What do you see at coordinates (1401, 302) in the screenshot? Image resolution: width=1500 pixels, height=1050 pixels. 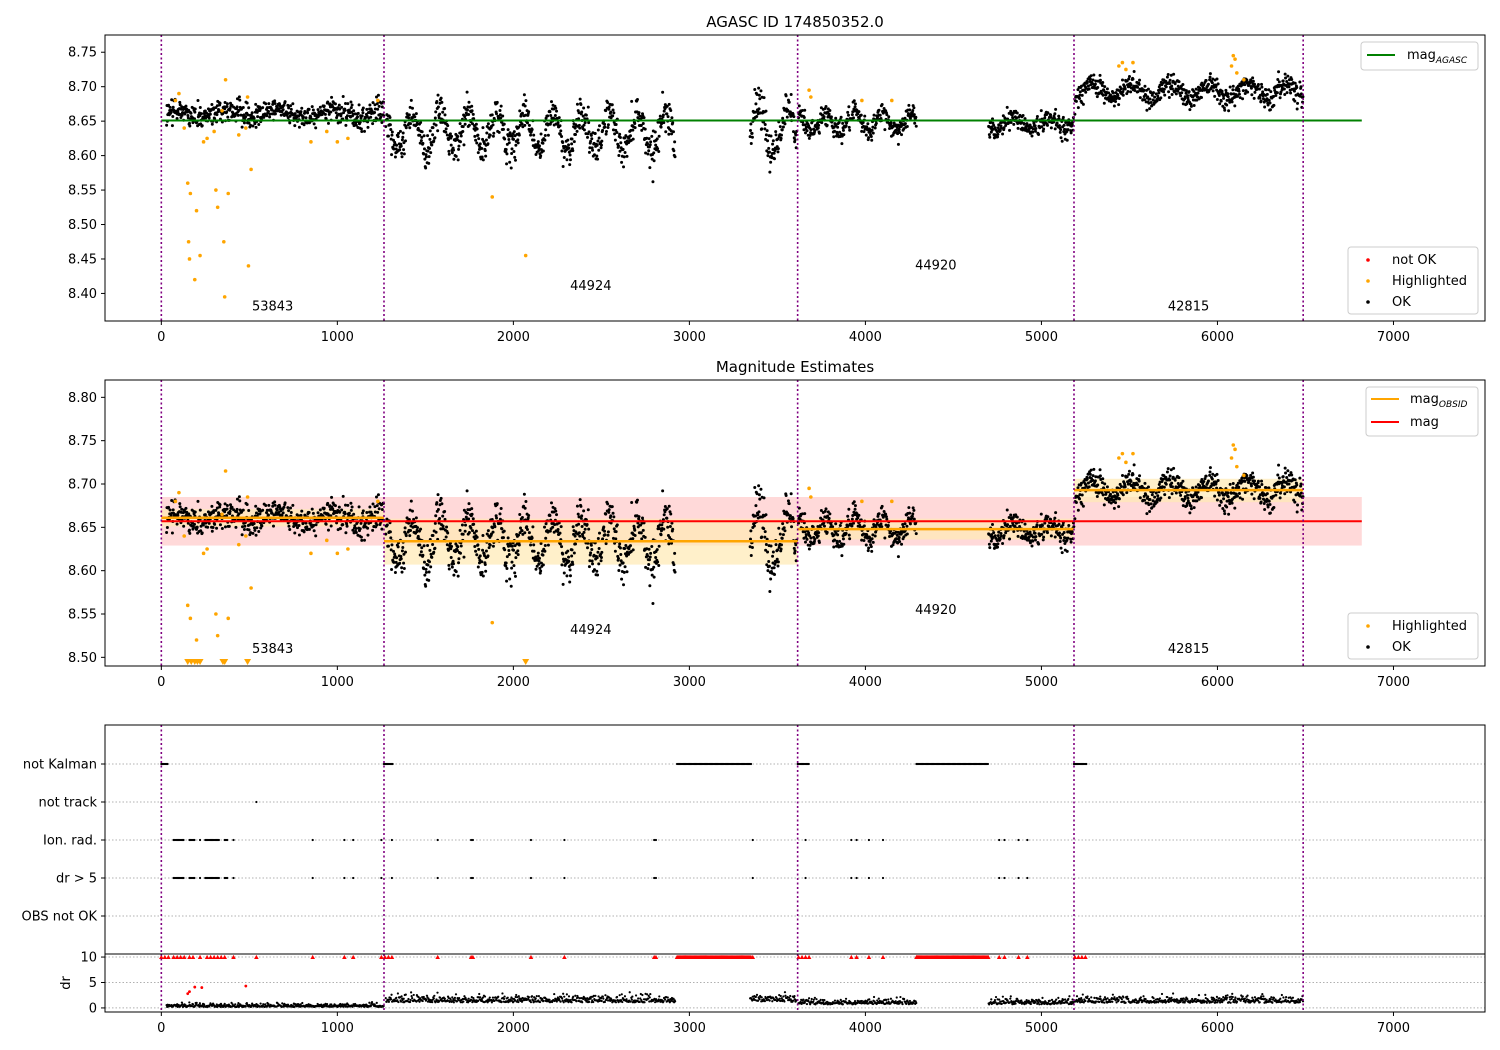 I see `legend-ok-label: OK` at bounding box center [1401, 302].